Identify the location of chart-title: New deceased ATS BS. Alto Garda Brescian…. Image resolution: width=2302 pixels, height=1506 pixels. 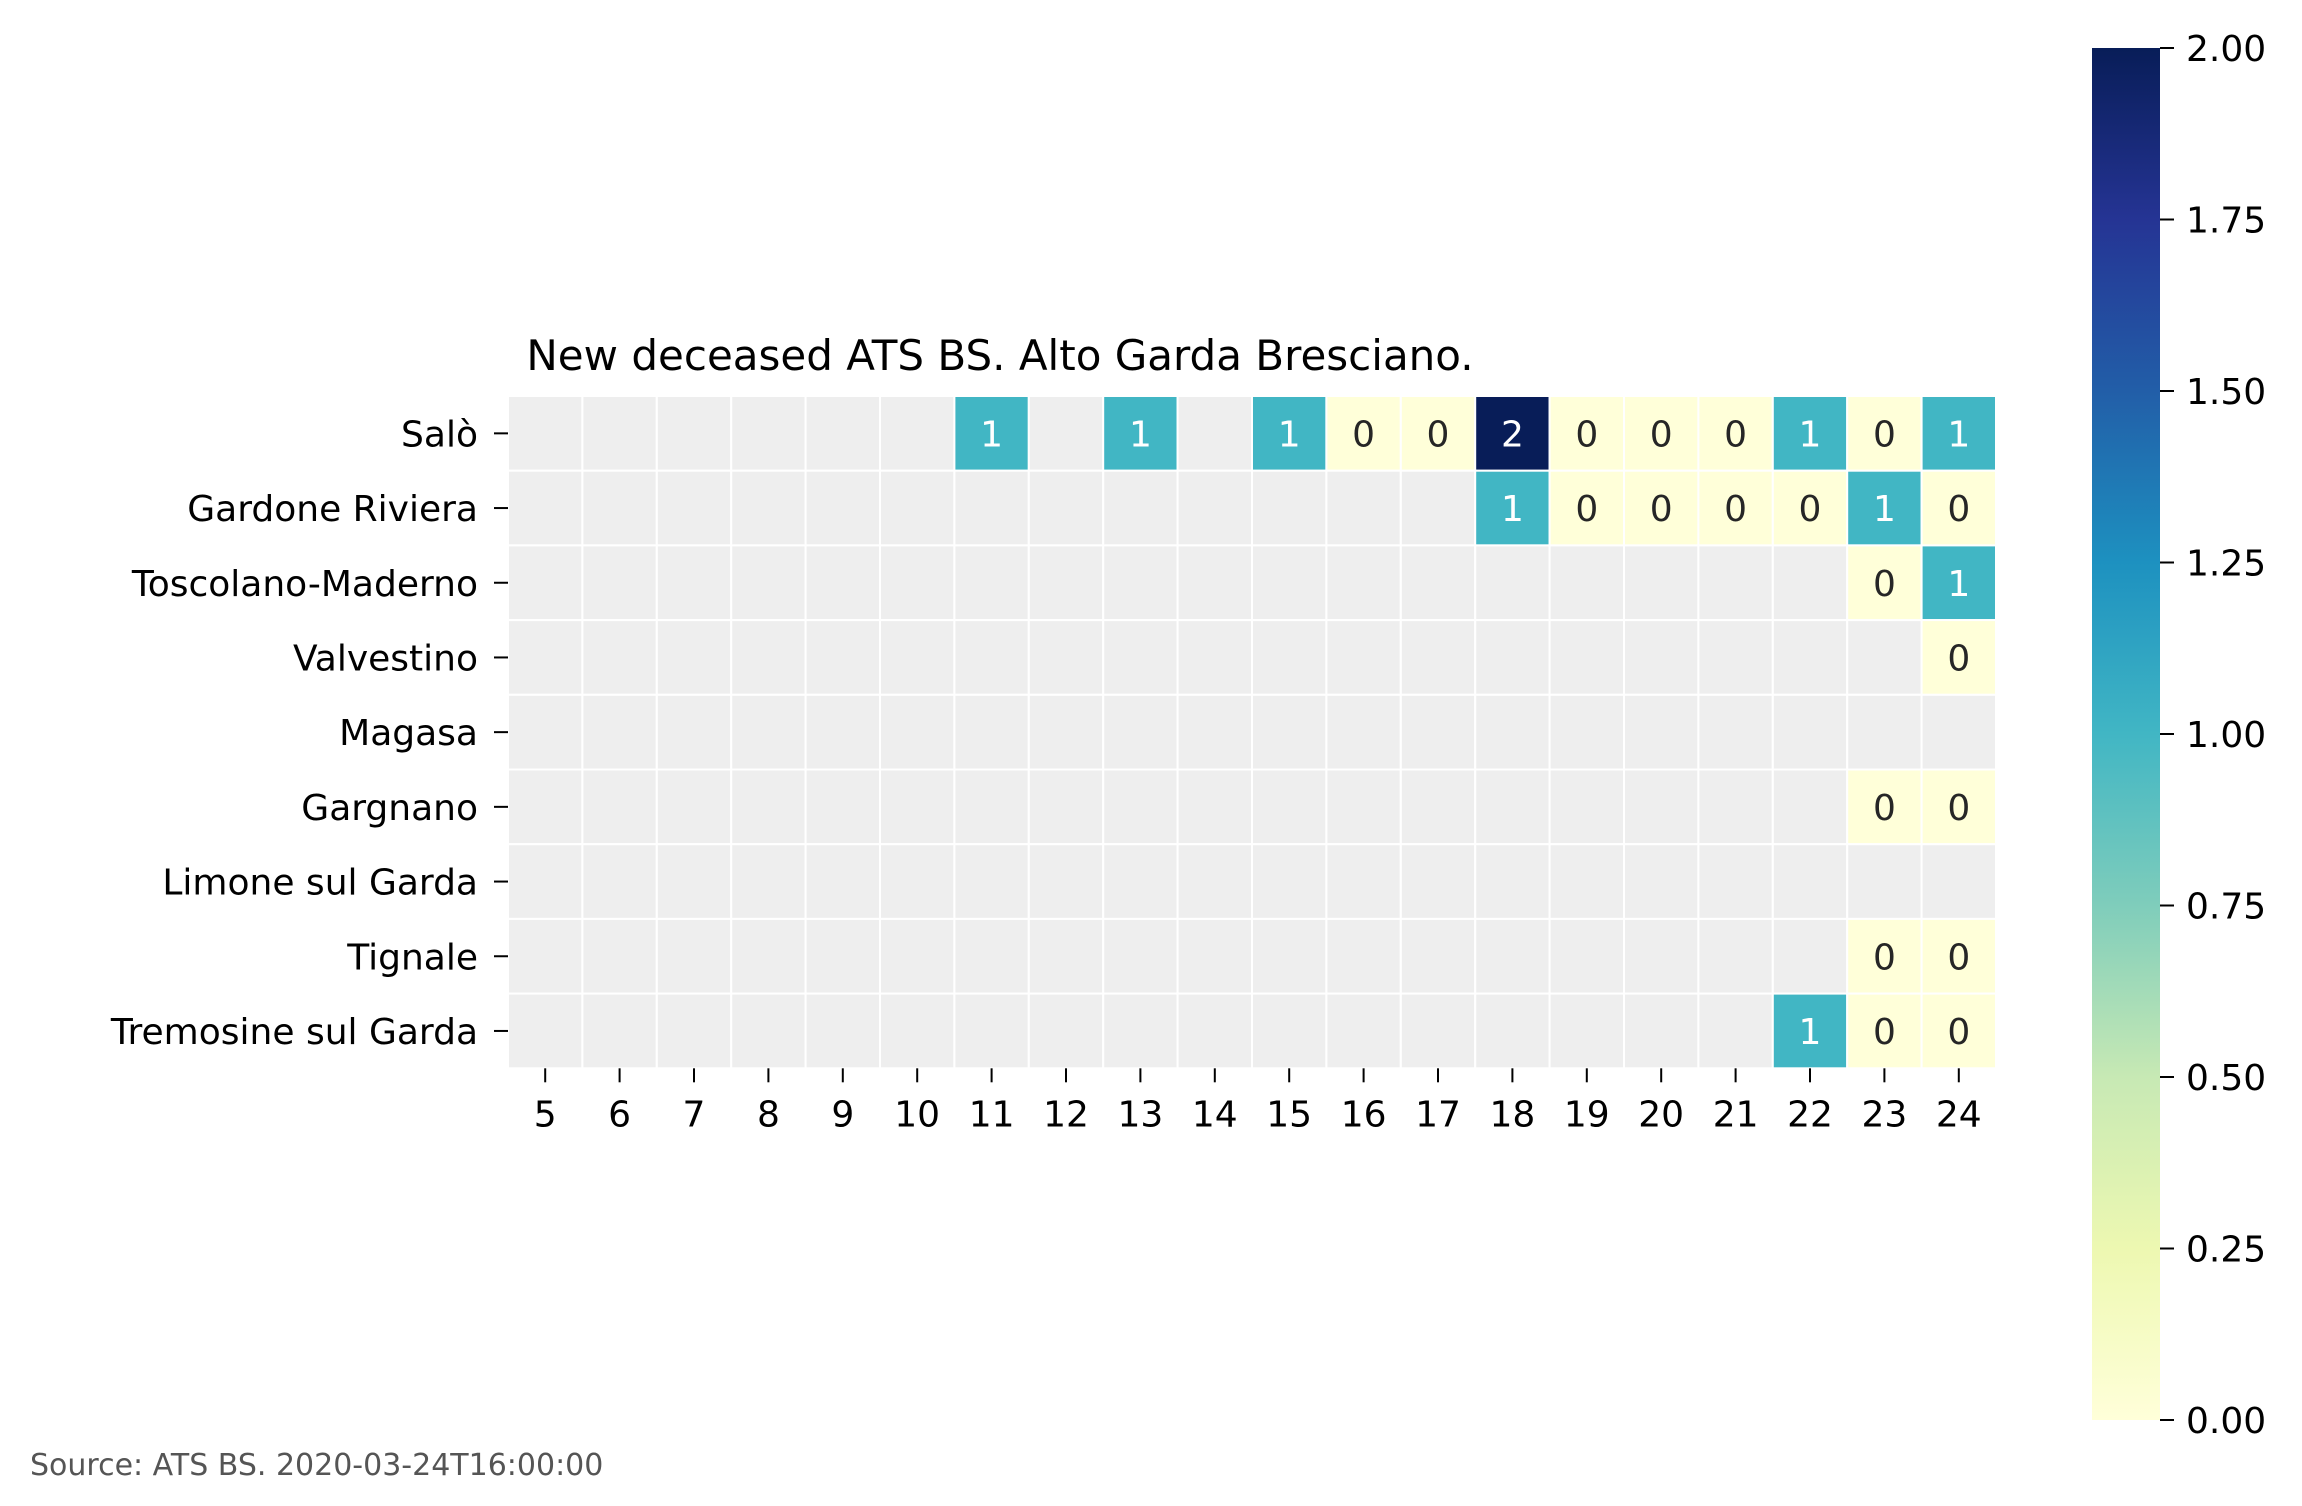
(999, 355).